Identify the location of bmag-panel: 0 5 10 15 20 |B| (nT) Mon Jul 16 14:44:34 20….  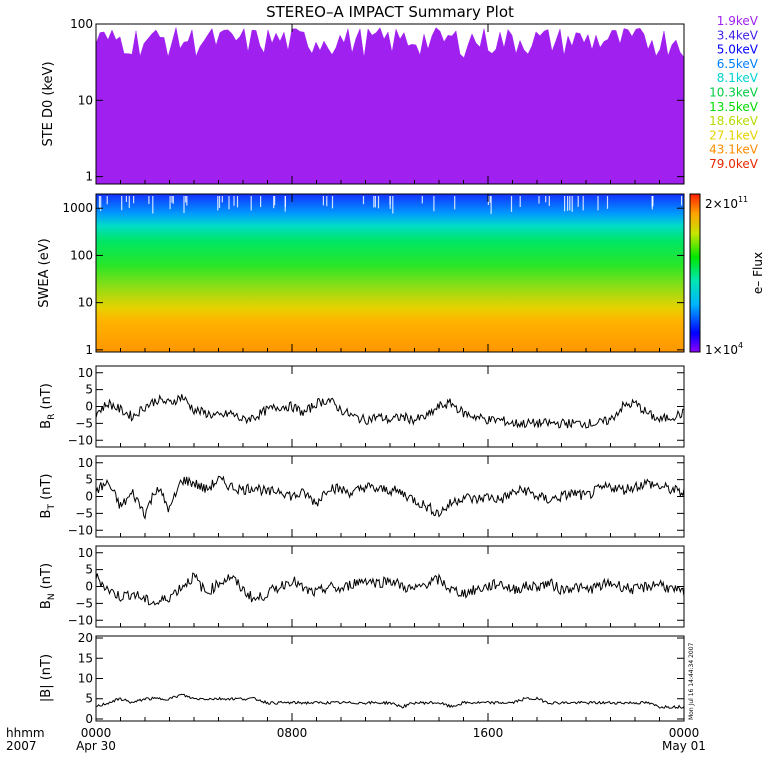
(367, 678).